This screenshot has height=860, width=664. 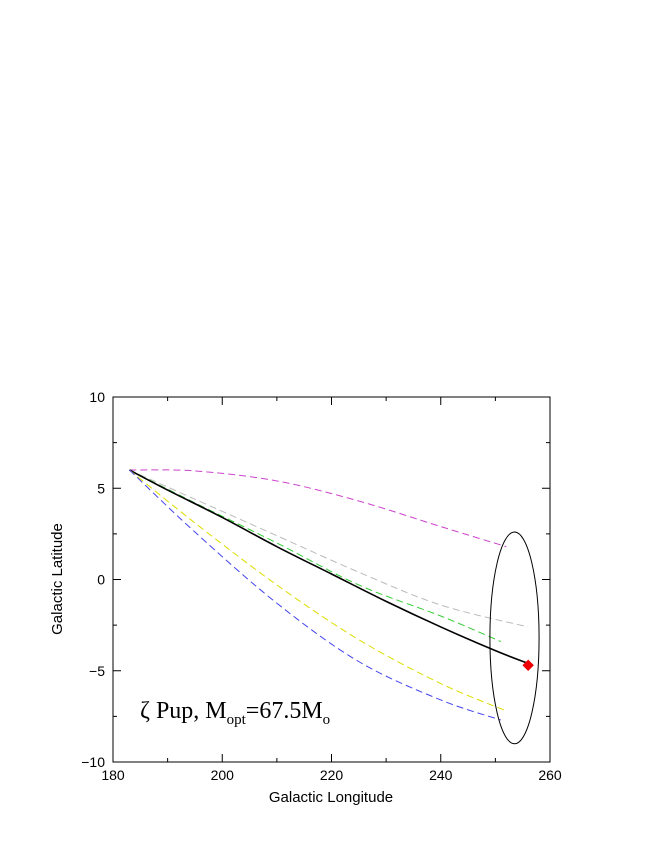 I want to click on annotation-symbol: ζ, so click(x=145, y=711).